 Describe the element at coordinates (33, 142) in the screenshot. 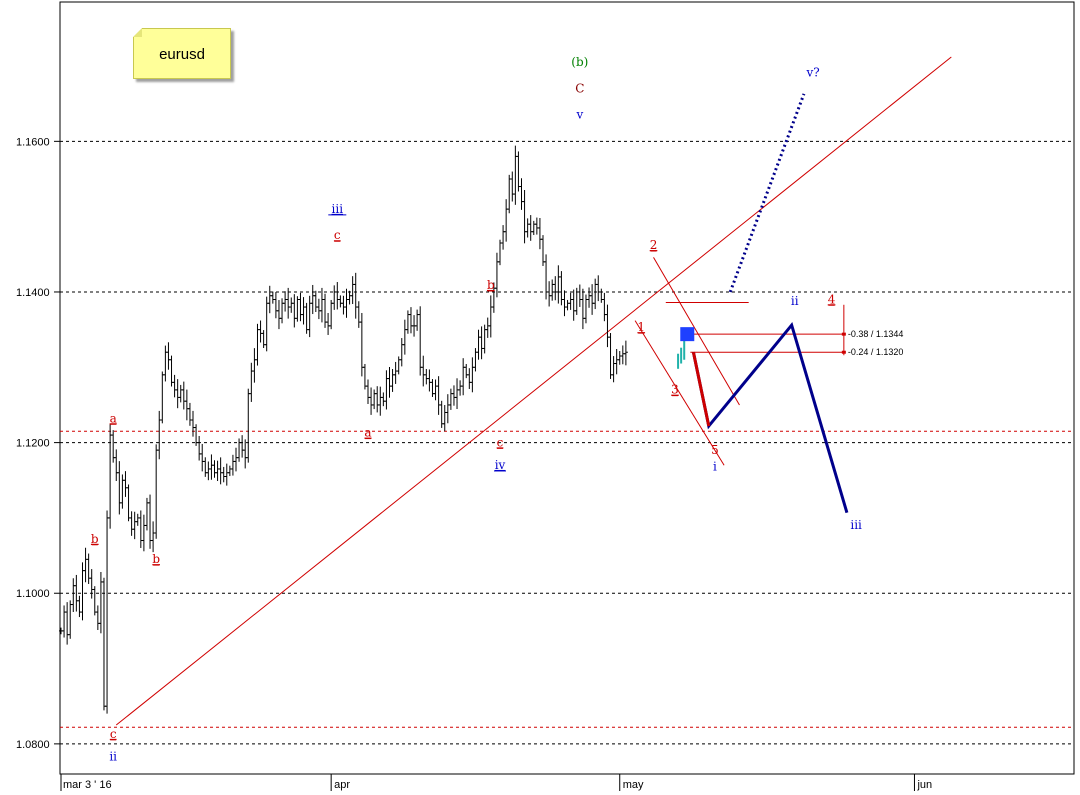

I see `y-tick-label: 1.1600` at that location.